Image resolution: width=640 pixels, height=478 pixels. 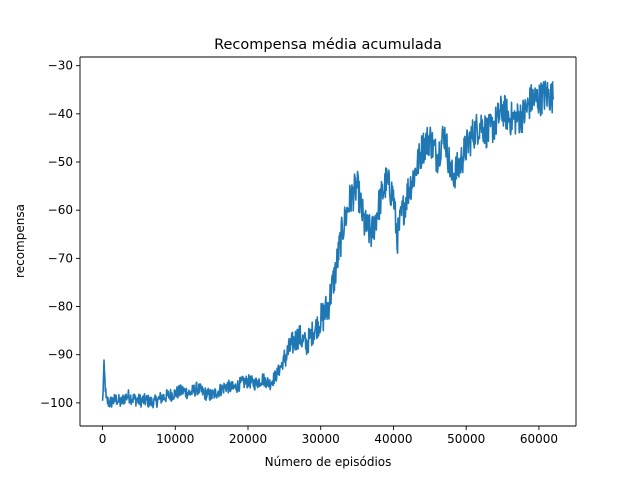 What do you see at coordinates (60, 258) in the screenshot?
I see `y-tick-label: −70` at bounding box center [60, 258].